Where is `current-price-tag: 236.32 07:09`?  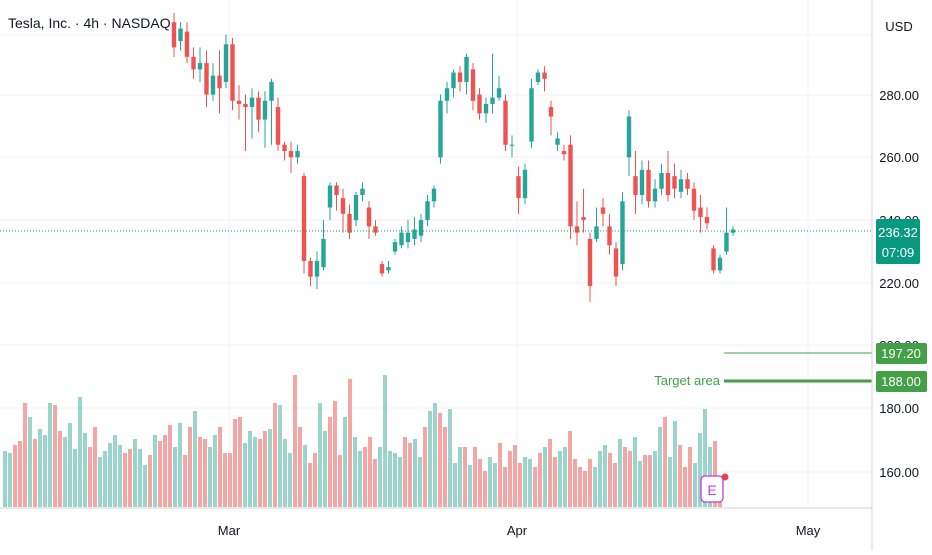
current-price-tag: 236.32 07:09 is located at coordinates (898, 241).